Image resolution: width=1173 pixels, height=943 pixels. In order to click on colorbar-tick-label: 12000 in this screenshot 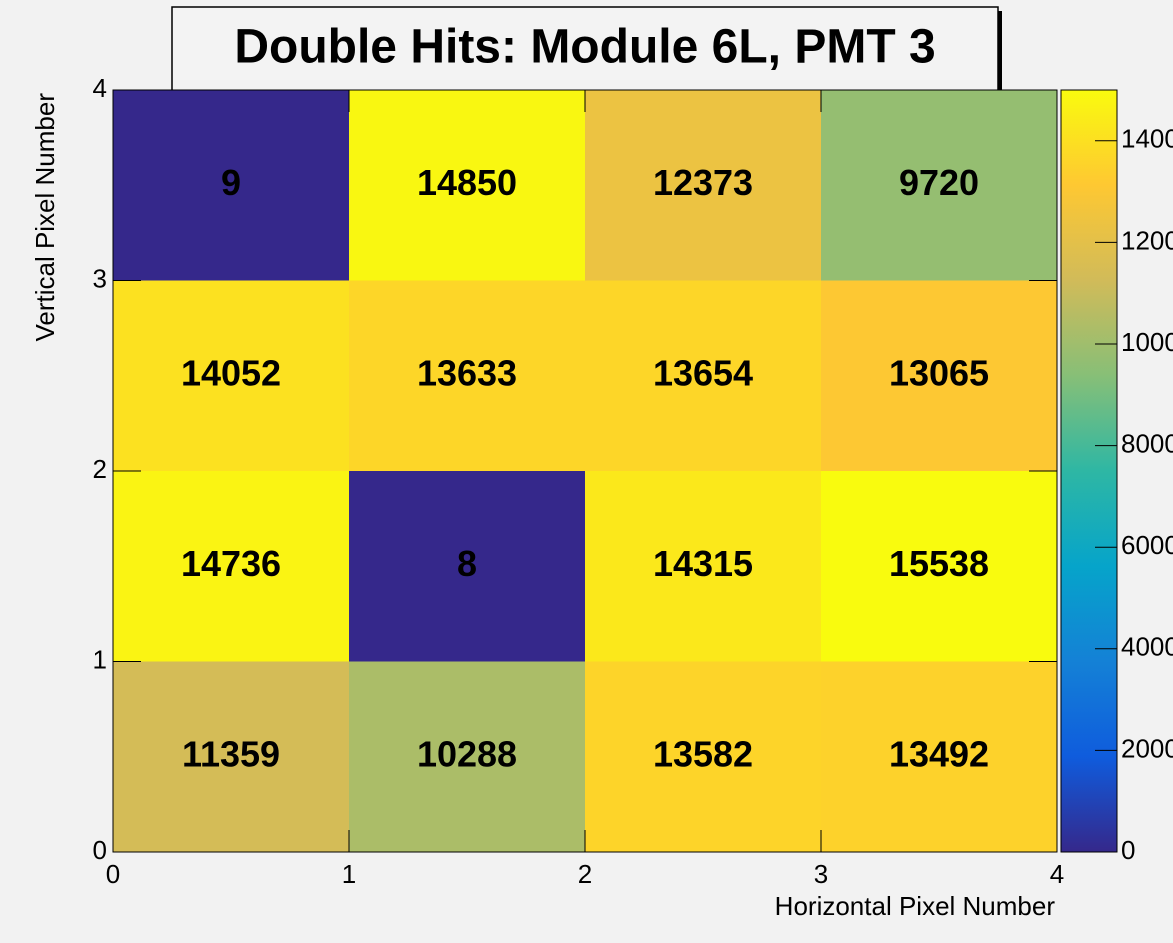, I will do `click(1147, 240)`.